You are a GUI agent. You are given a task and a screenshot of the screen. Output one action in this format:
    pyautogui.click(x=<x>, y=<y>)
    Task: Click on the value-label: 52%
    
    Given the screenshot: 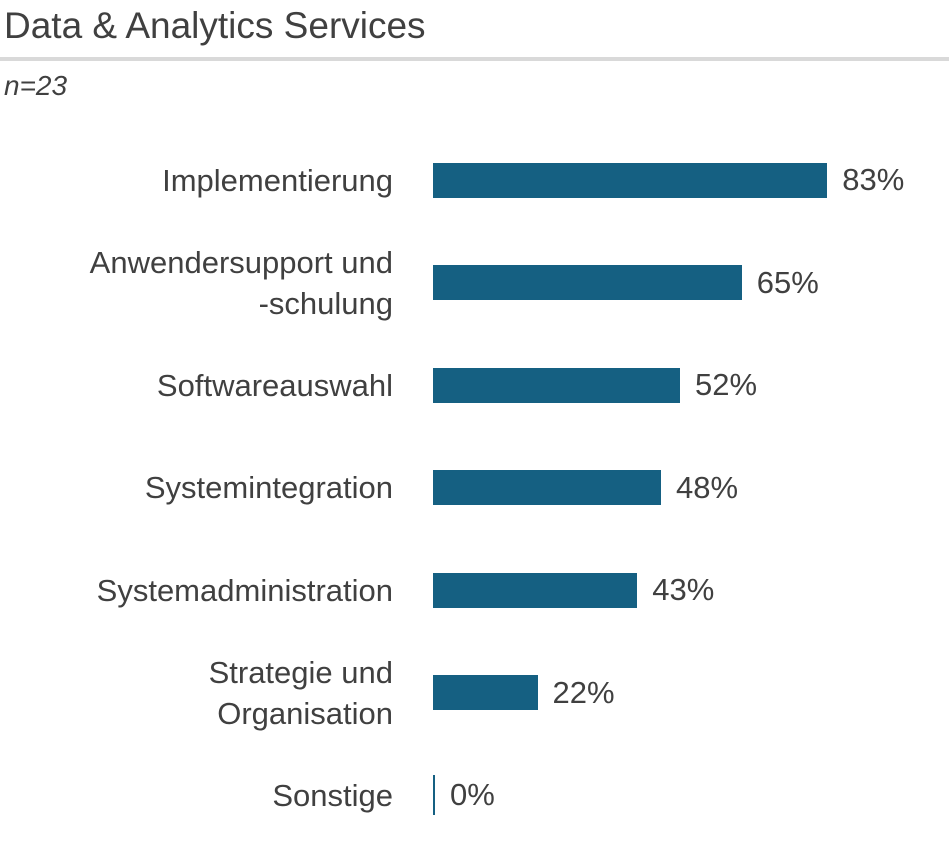 What is the action you would take?
    pyautogui.click(x=726, y=385)
    